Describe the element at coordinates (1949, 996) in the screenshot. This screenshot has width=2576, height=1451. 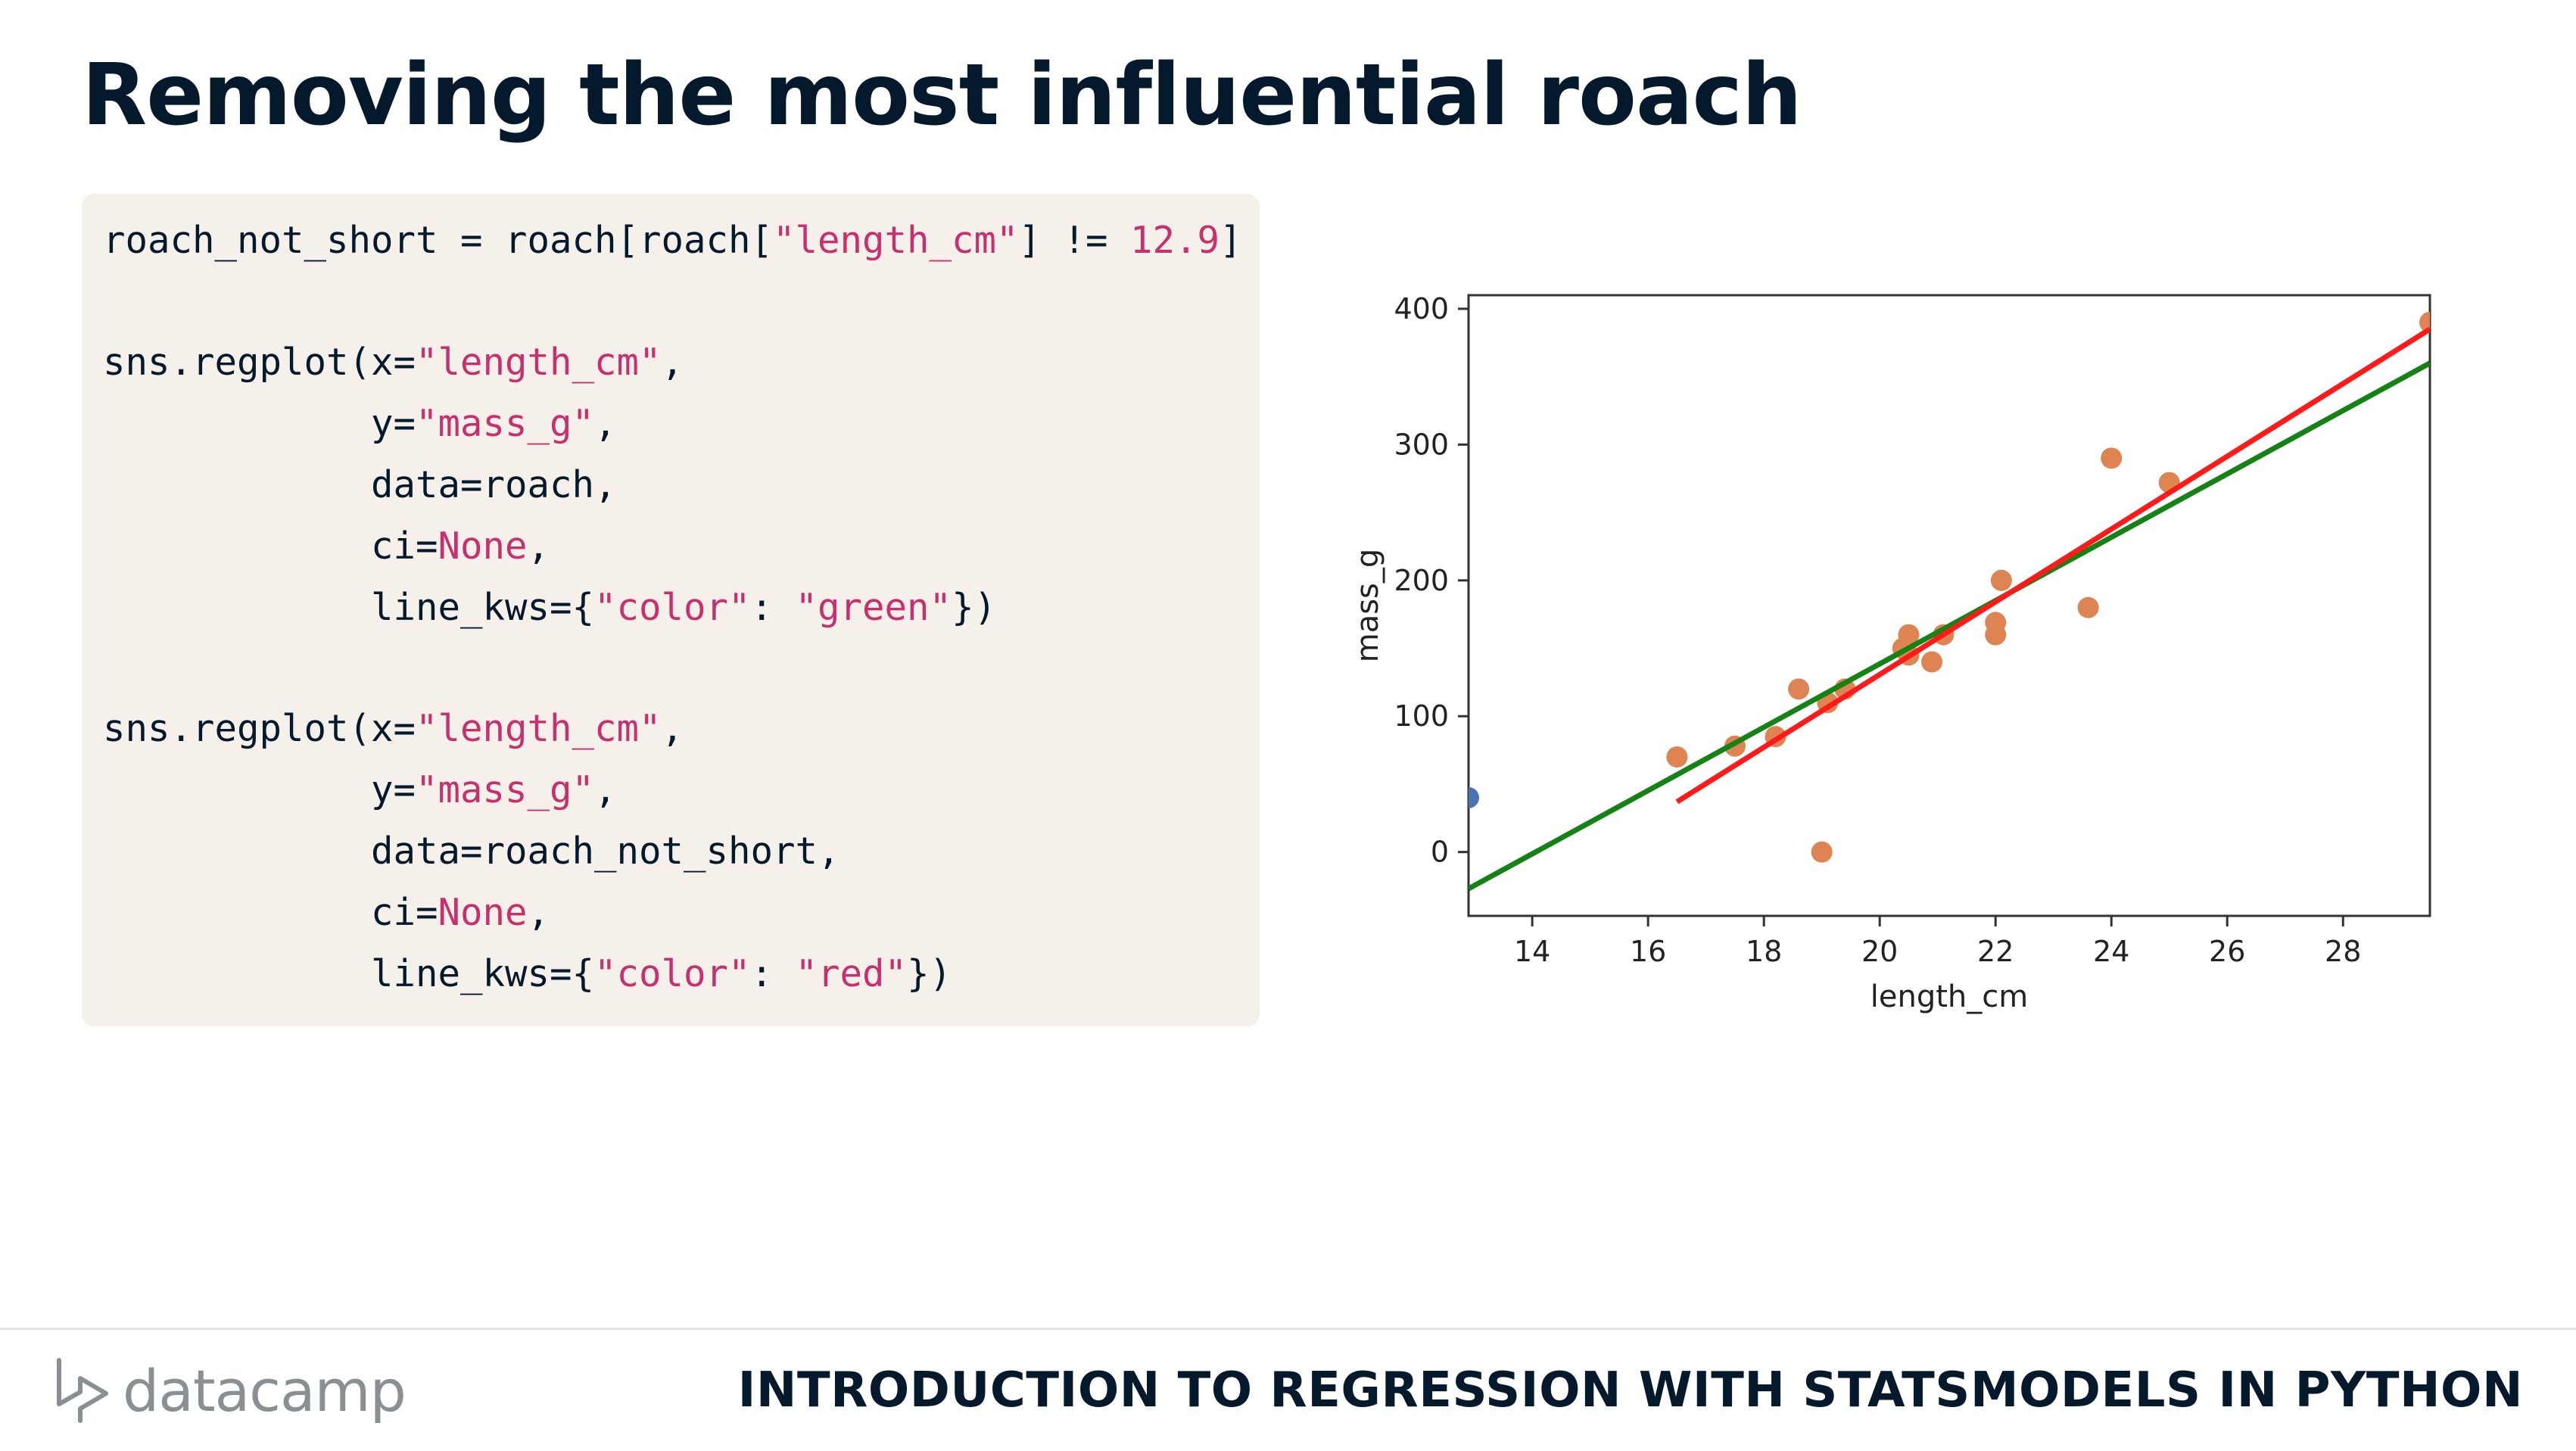
I see `x-axis-label: length_cm` at that location.